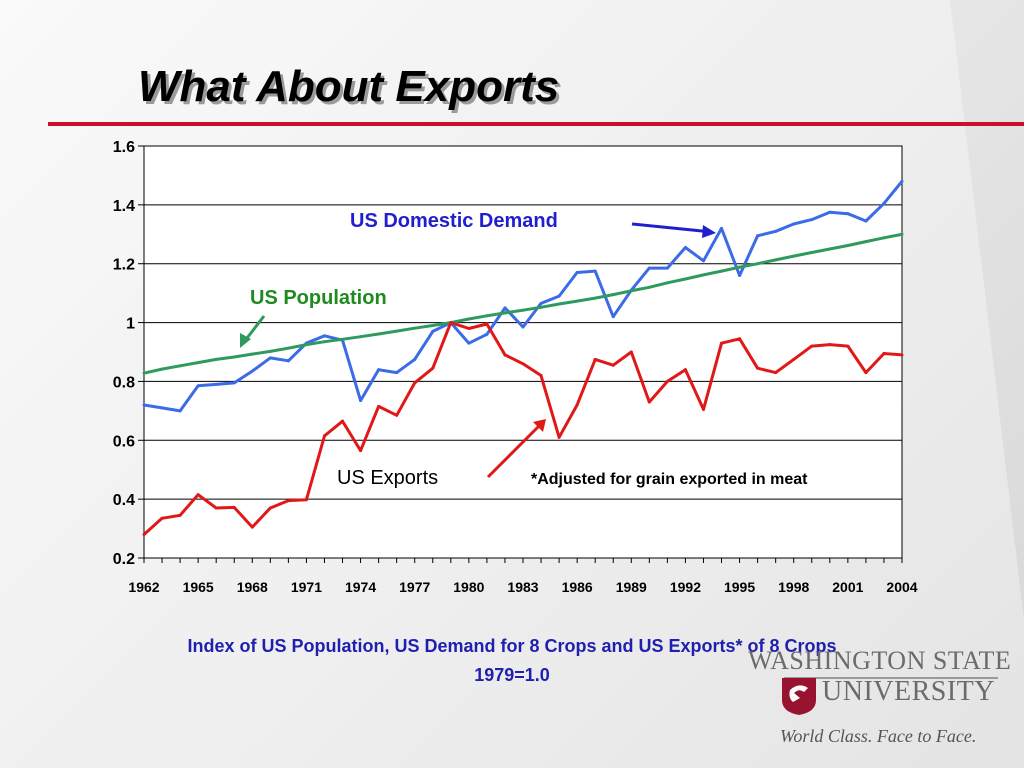 This screenshot has width=1024, height=768. I want to click on arrowhead-domestic, so click(709, 231).